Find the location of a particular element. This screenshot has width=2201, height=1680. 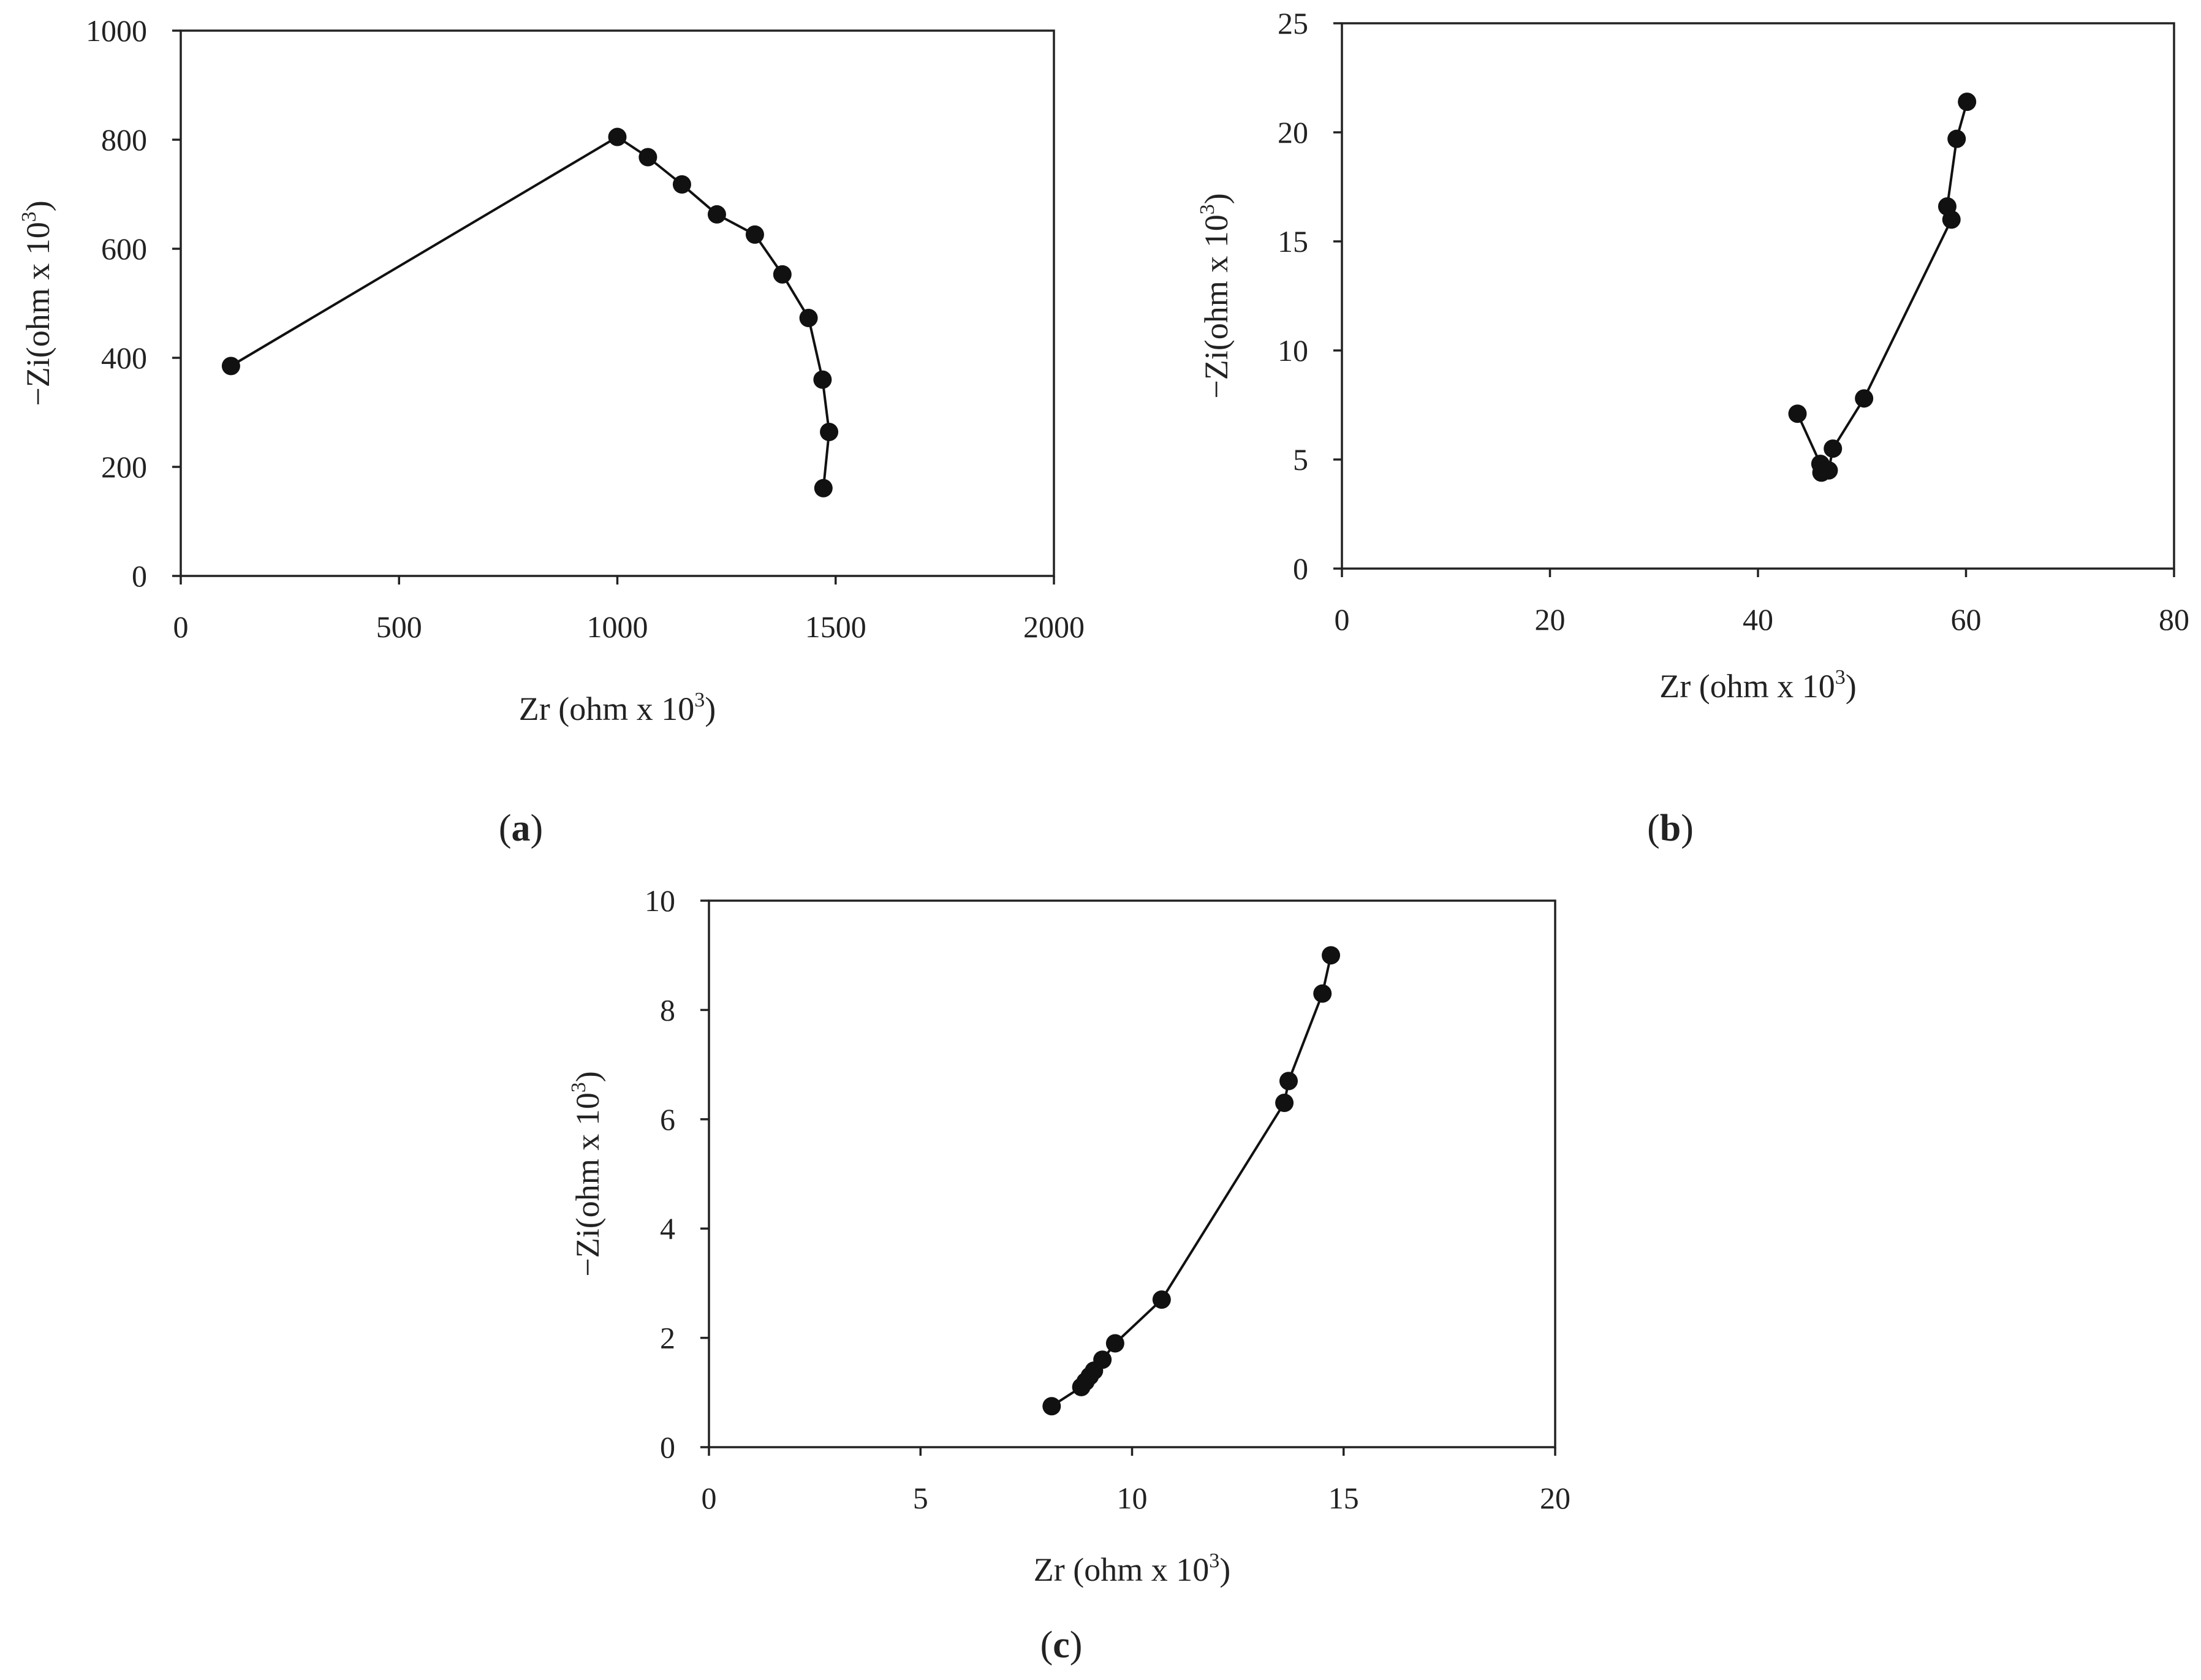

x-tick-label-a: 2000 is located at coordinates (1054, 627).